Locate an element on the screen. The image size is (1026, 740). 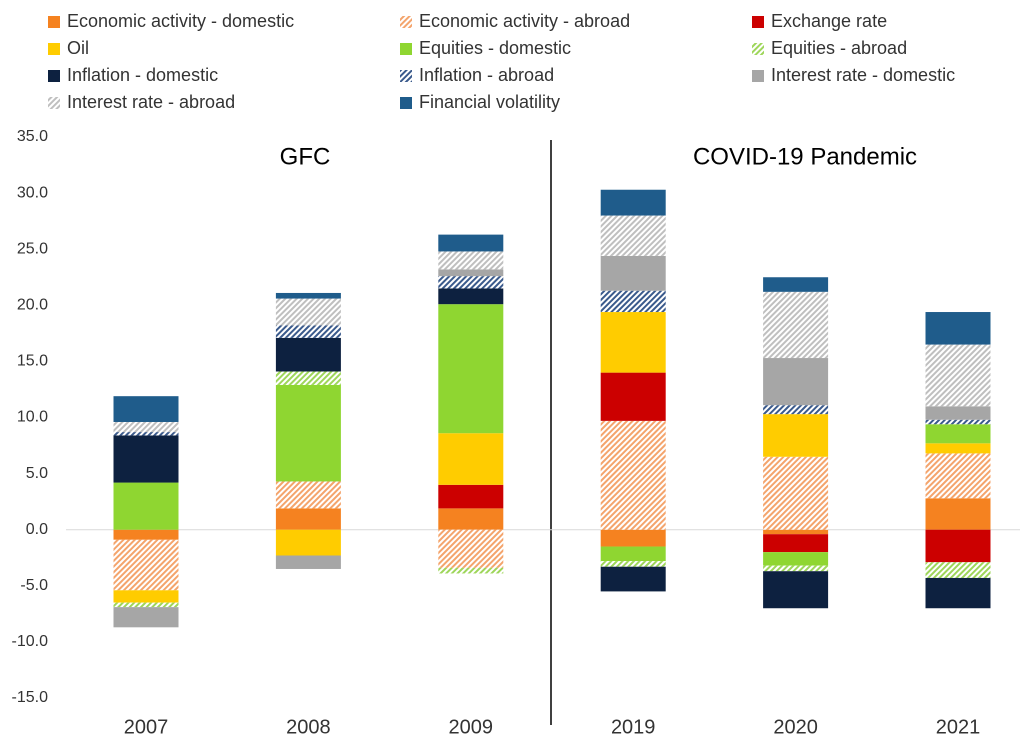
y-tick-label: -5.0 is located at coordinates (34, 585).